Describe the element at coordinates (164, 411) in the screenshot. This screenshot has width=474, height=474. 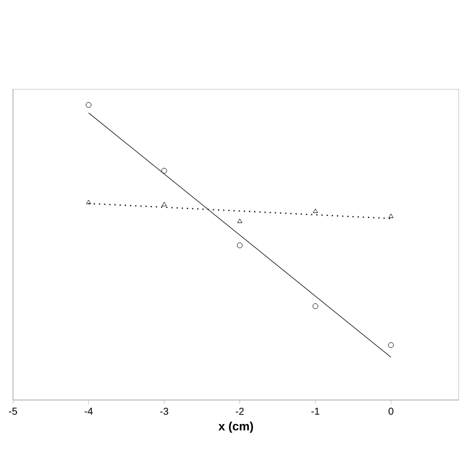
I see `x-tick-label: -3` at that location.